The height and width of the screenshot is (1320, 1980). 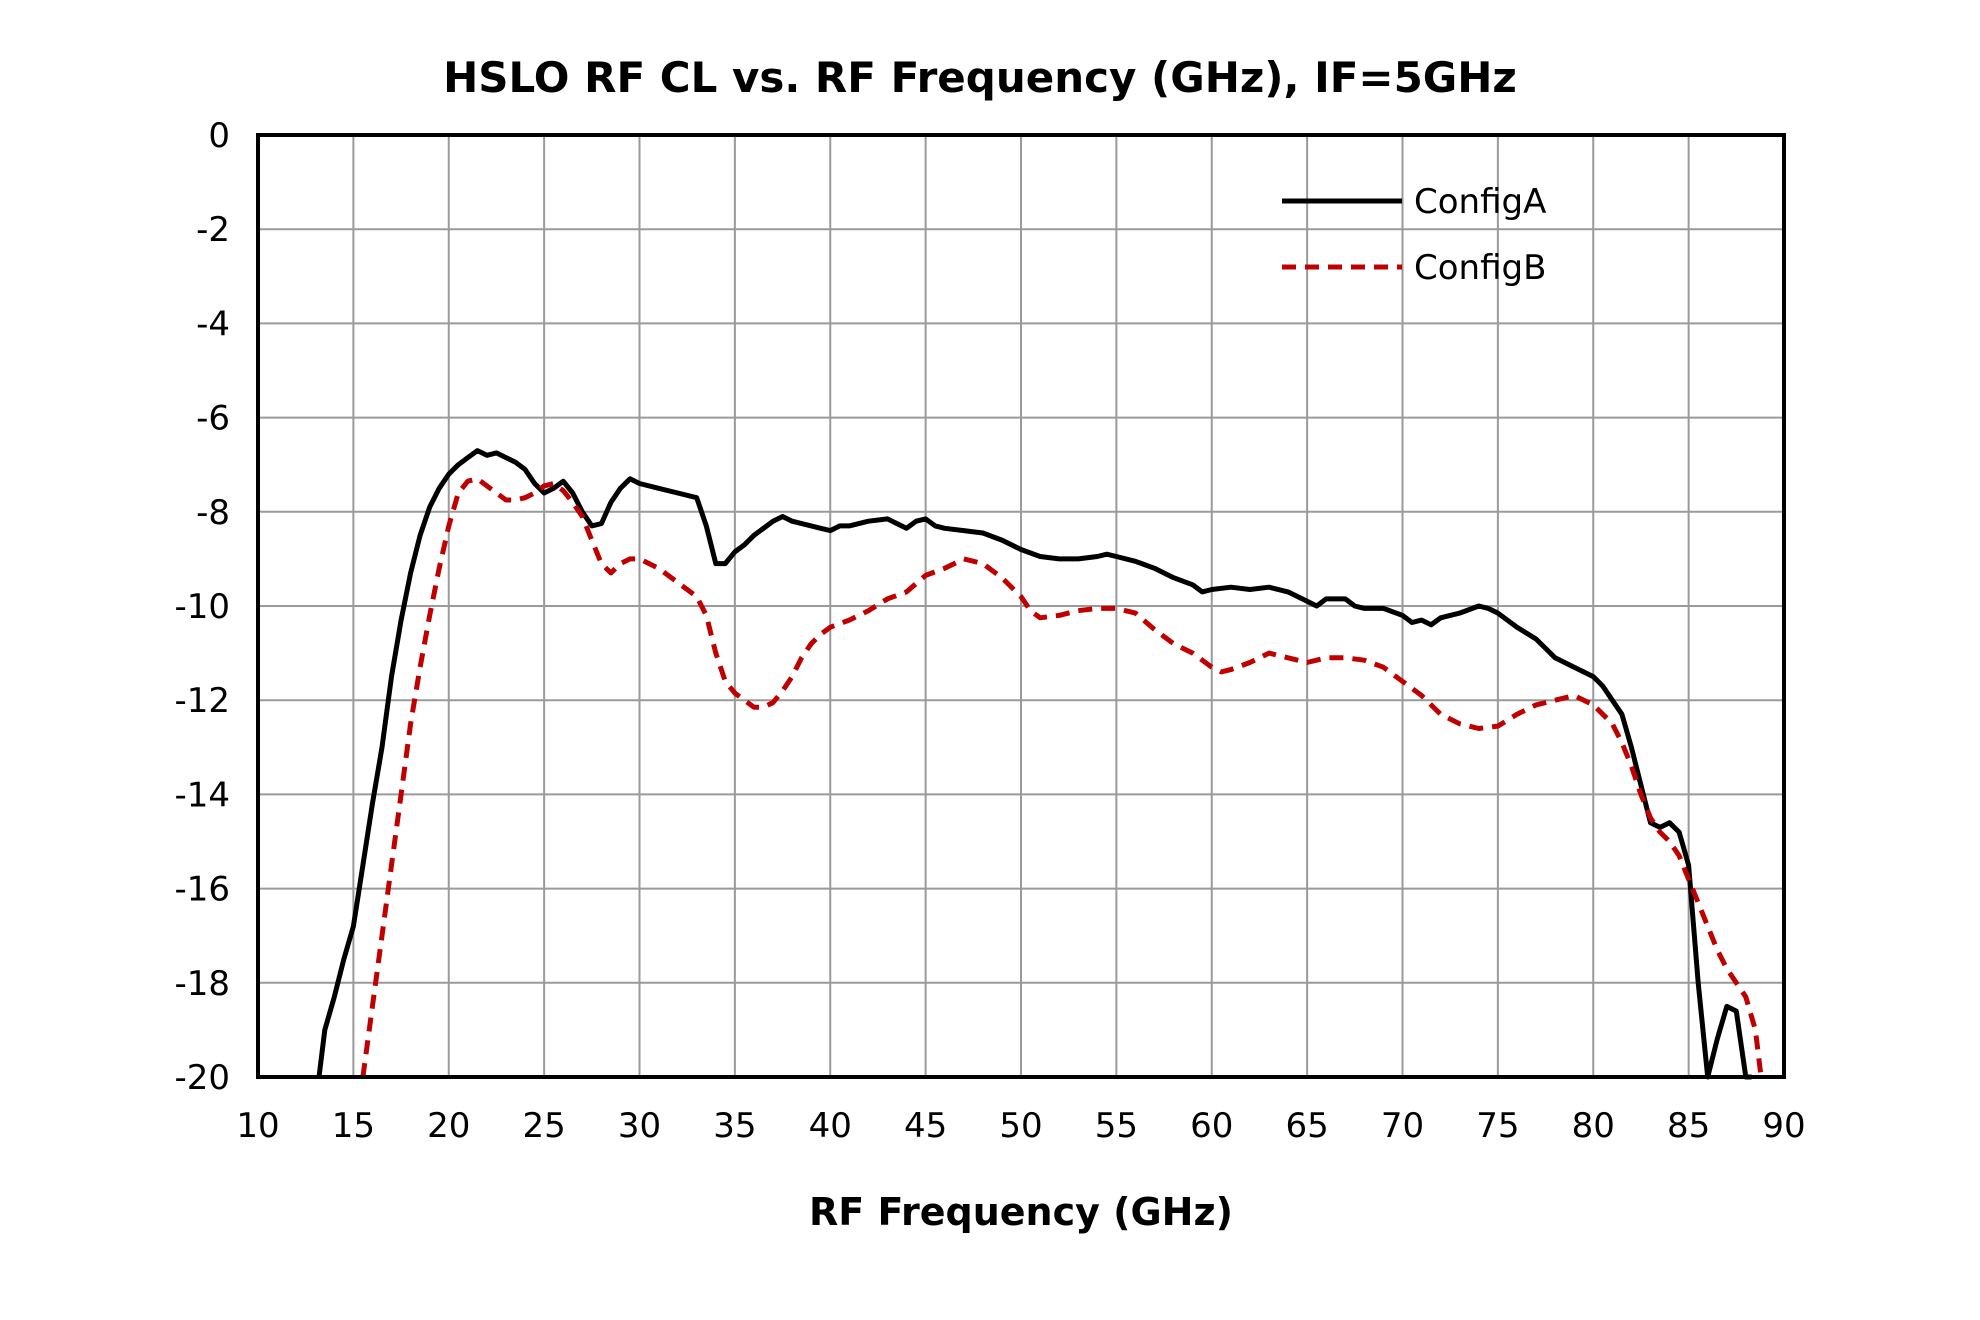 What do you see at coordinates (734, 1126) in the screenshot?
I see `x-tick-label: 35` at bounding box center [734, 1126].